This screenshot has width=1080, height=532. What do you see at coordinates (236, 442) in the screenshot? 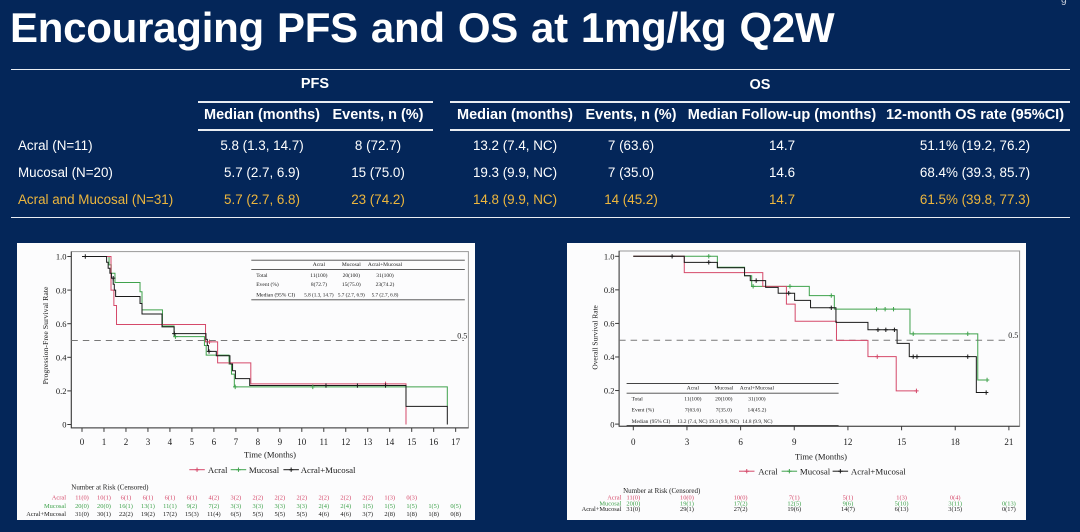
I see `svg-text: 7` at bounding box center [236, 442].